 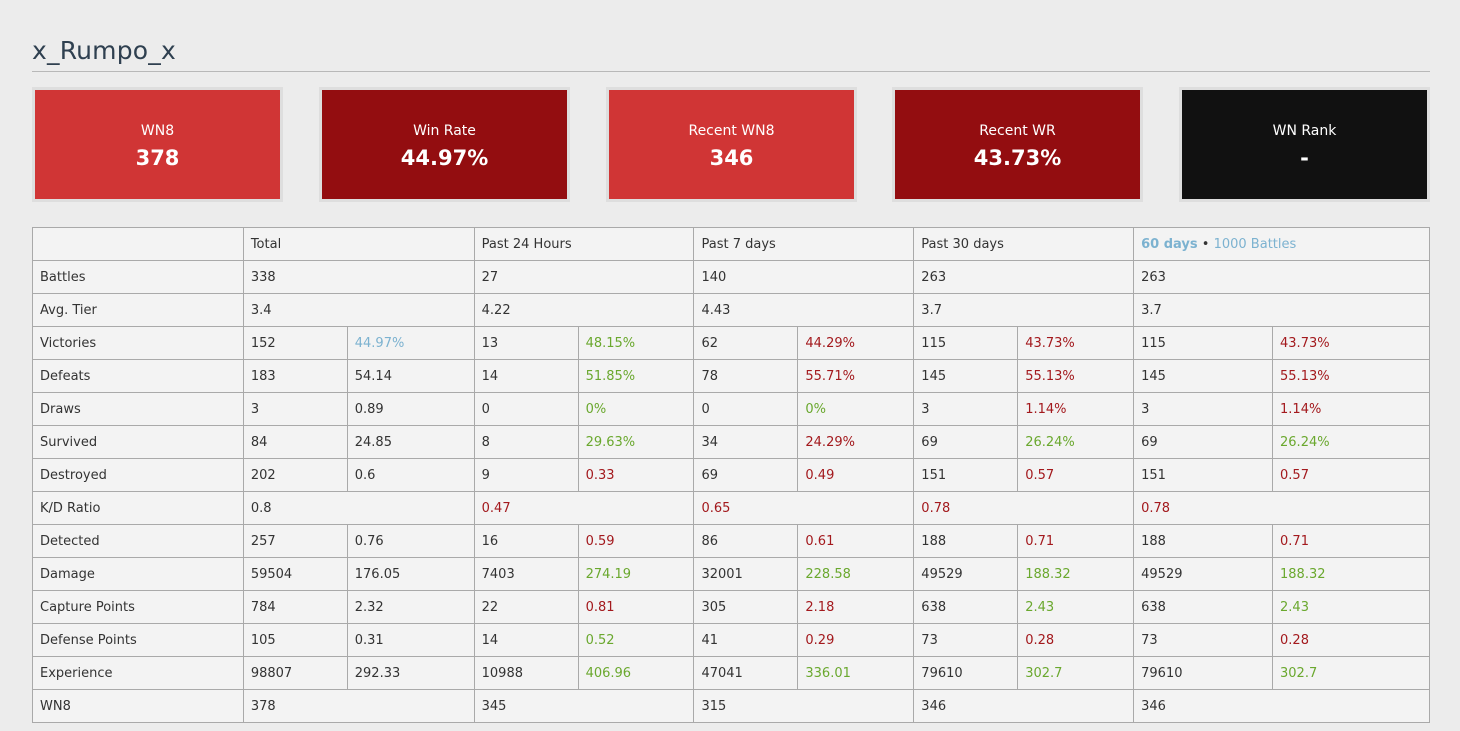 What do you see at coordinates (746, 541) in the screenshot?
I see `stat-value: 86` at bounding box center [746, 541].